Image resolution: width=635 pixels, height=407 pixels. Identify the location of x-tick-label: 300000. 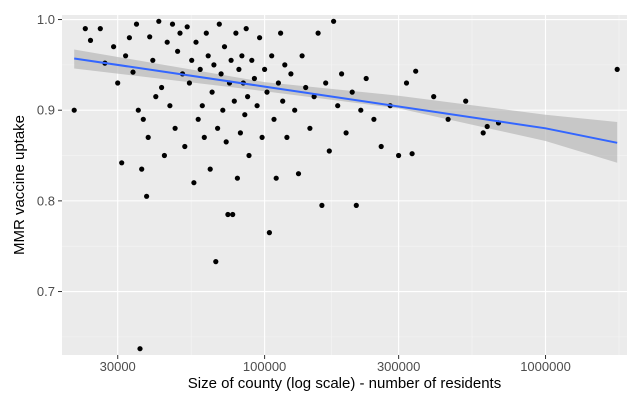
(398, 366).